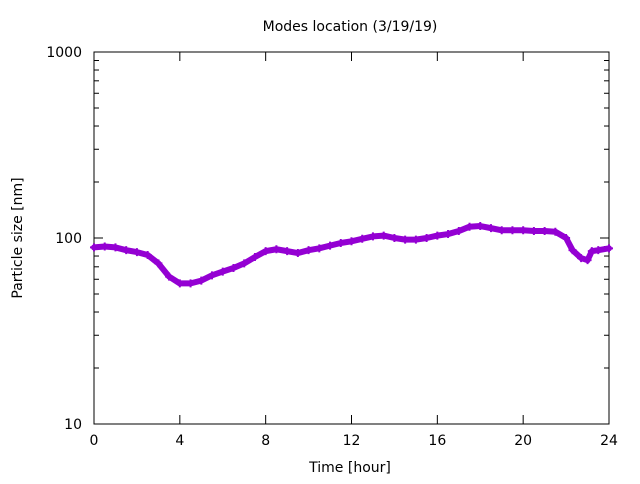 This screenshot has width=640, height=484. I want to click on x-tick-label: 12, so click(352, 441).